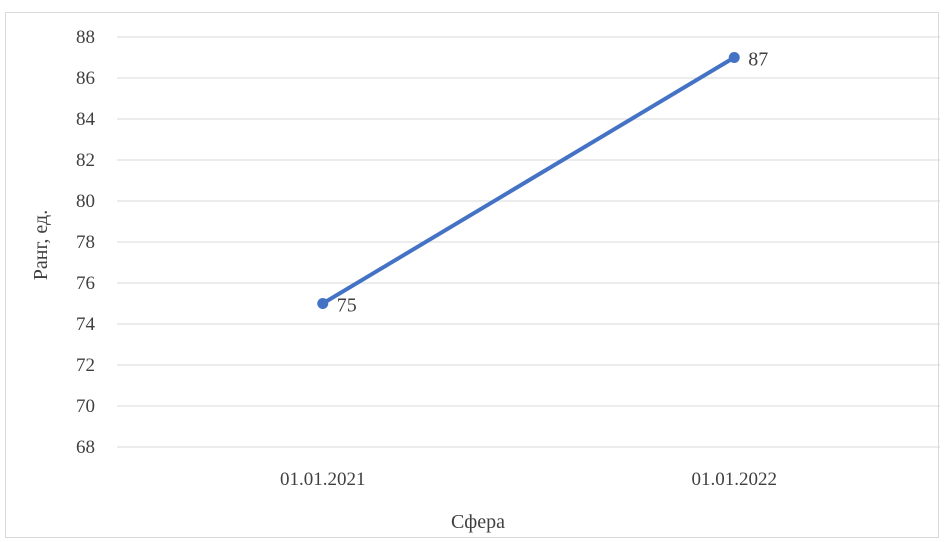 The width and height of the screenshot is (950, 542). I want to click on y-tick-label: 78, so click(85, 242).